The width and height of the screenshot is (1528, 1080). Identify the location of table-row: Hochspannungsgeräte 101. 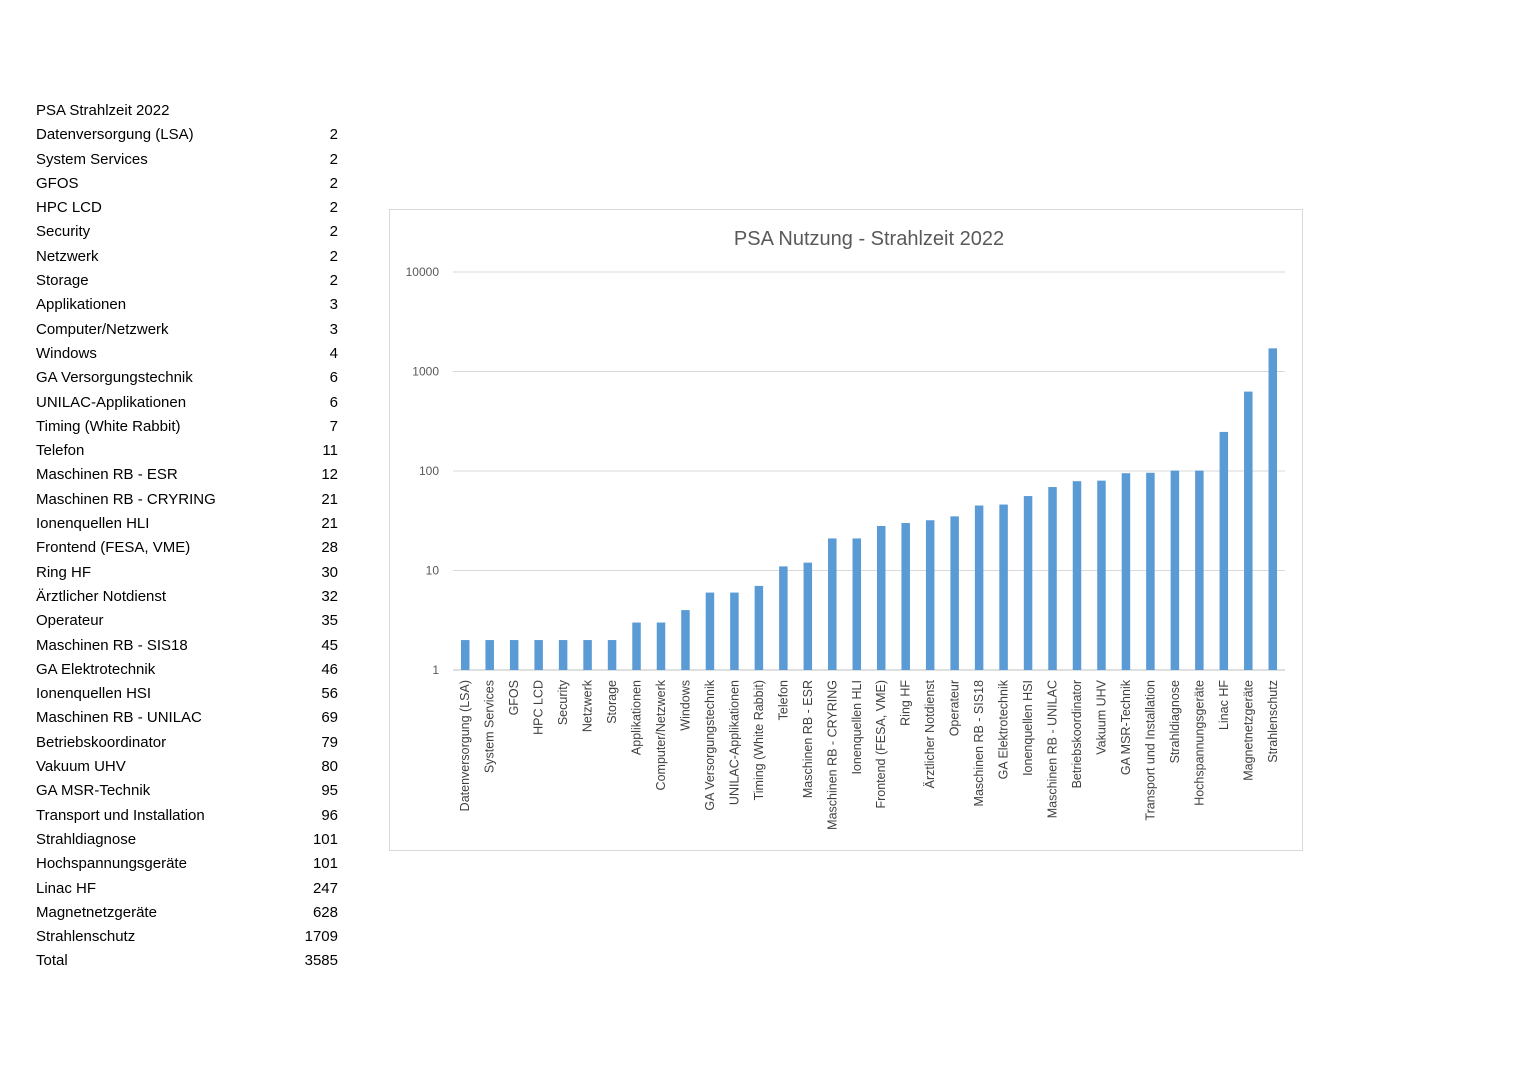
(187, 864).